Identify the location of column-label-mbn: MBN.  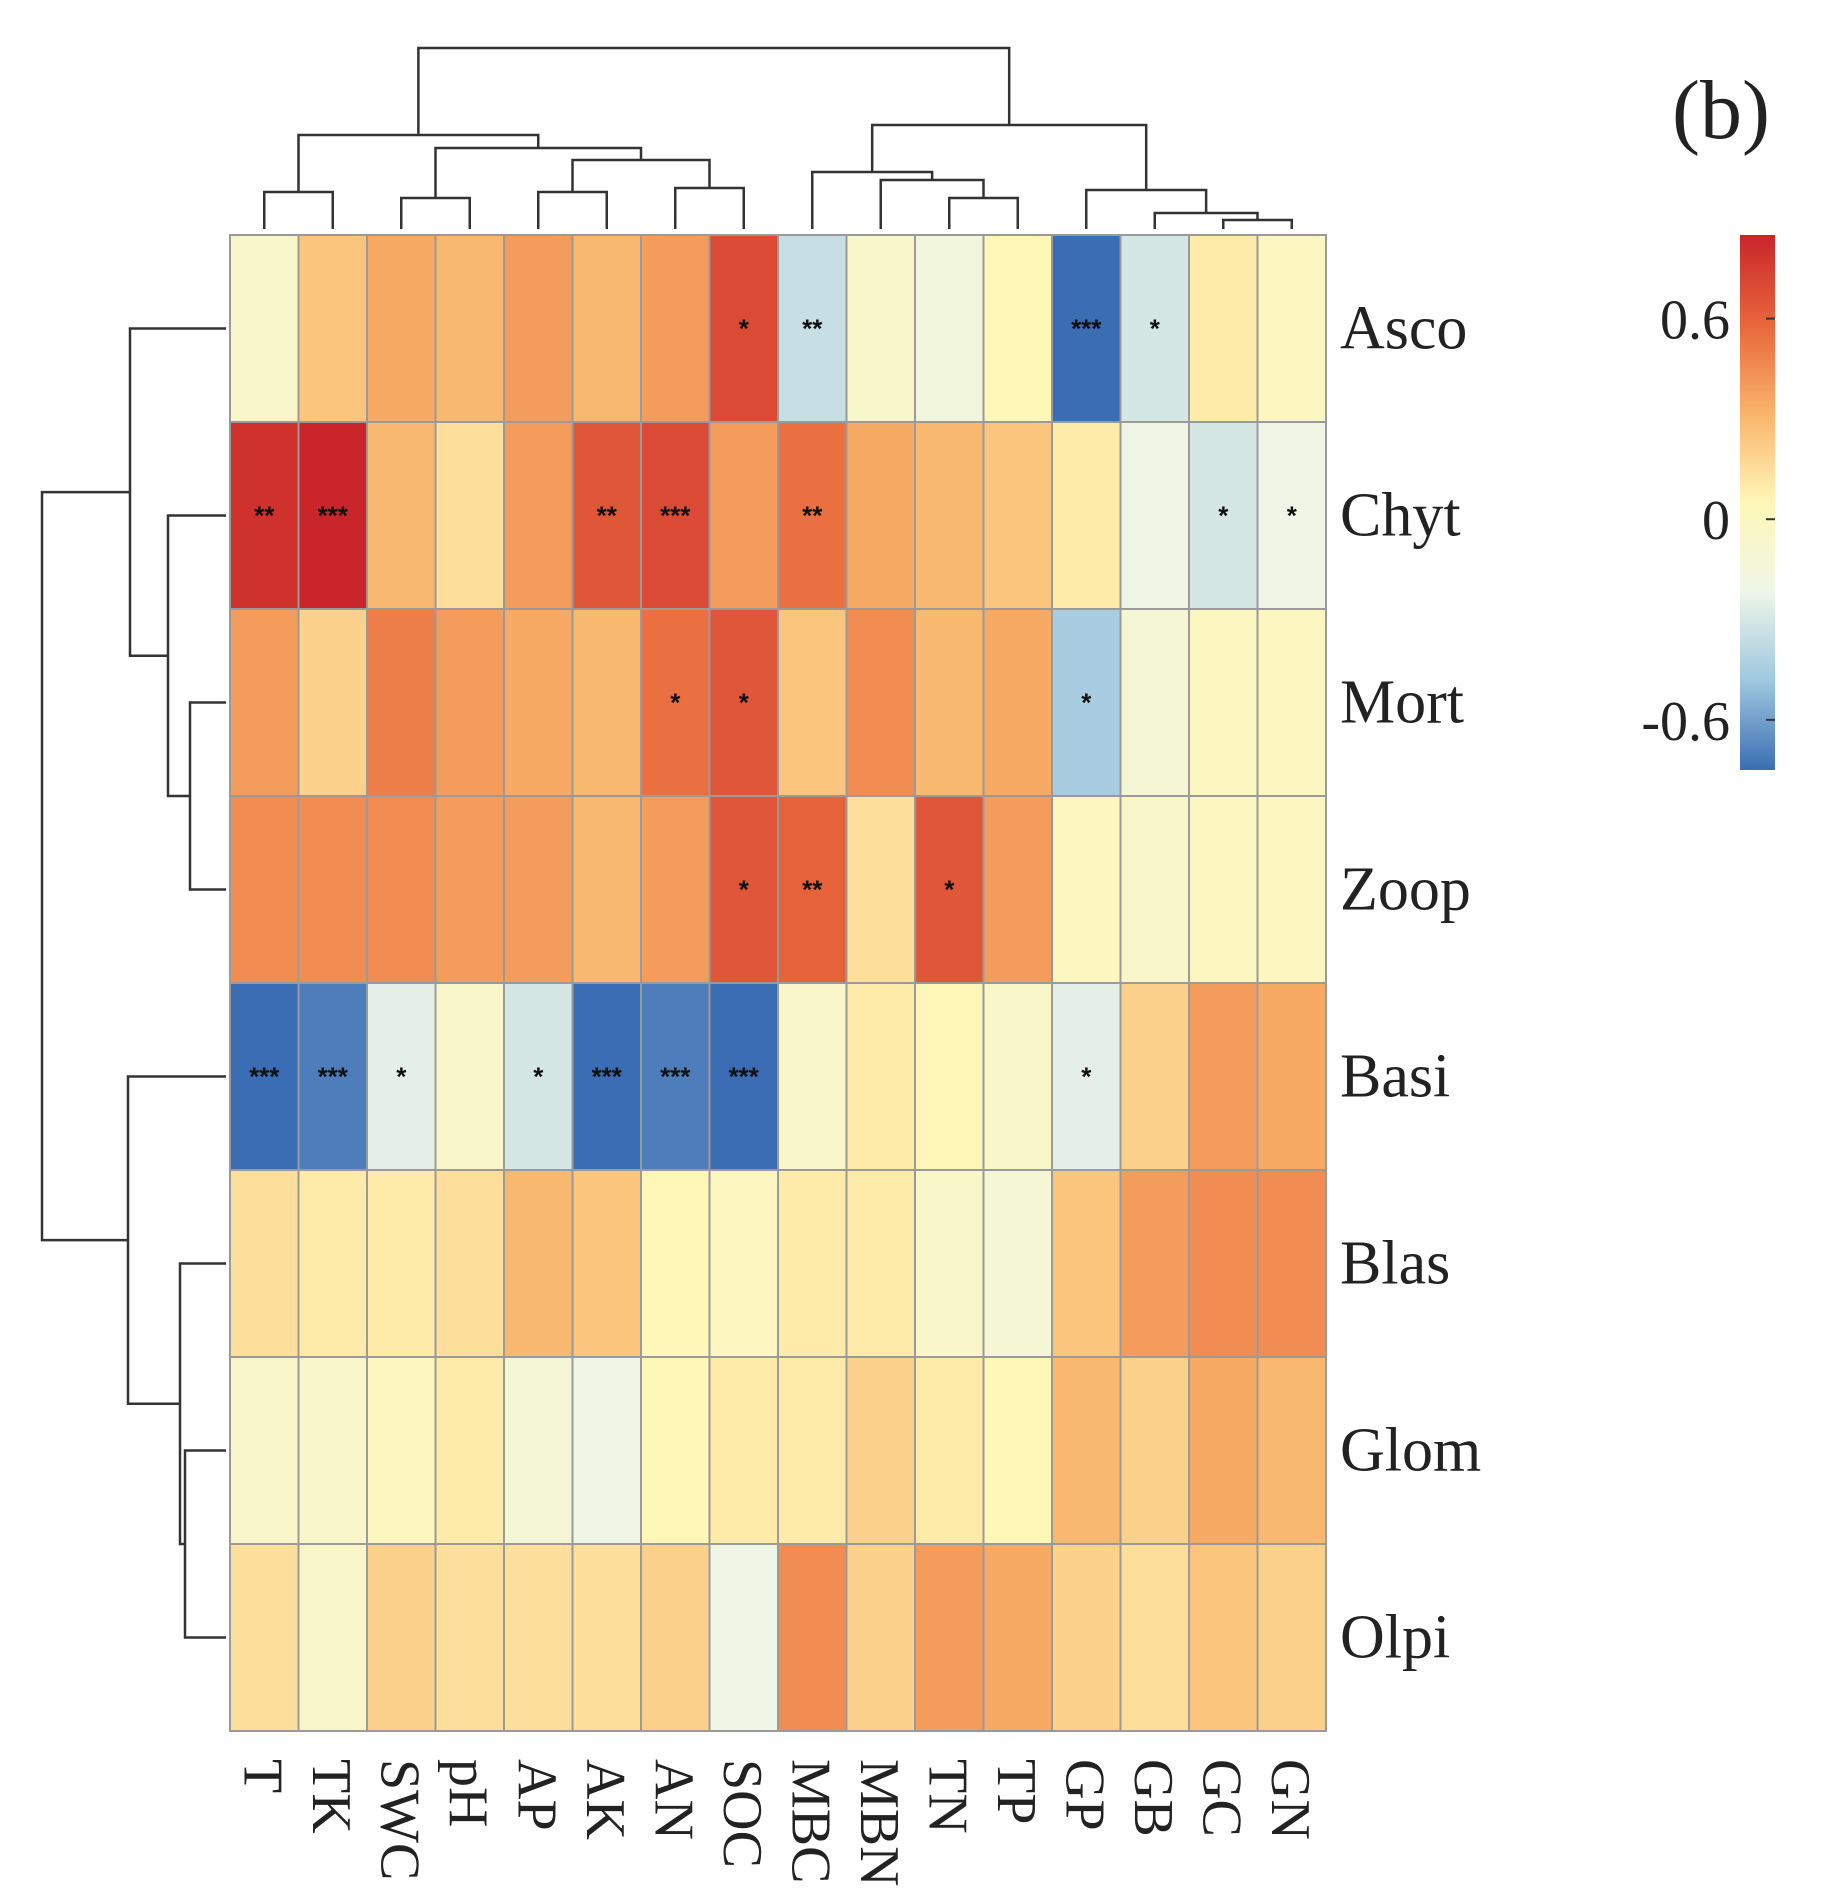
(879, 1823).